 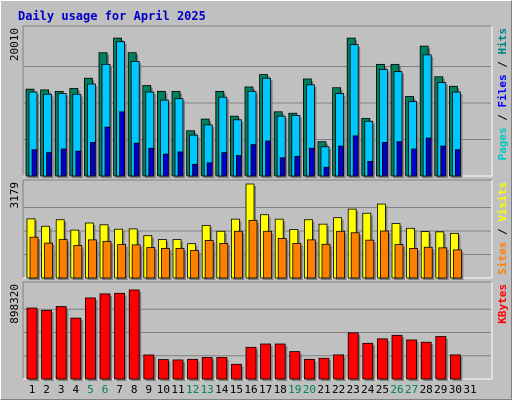 I want to click on x-tick-label-day-1: 1, so click(x=32, y=389).